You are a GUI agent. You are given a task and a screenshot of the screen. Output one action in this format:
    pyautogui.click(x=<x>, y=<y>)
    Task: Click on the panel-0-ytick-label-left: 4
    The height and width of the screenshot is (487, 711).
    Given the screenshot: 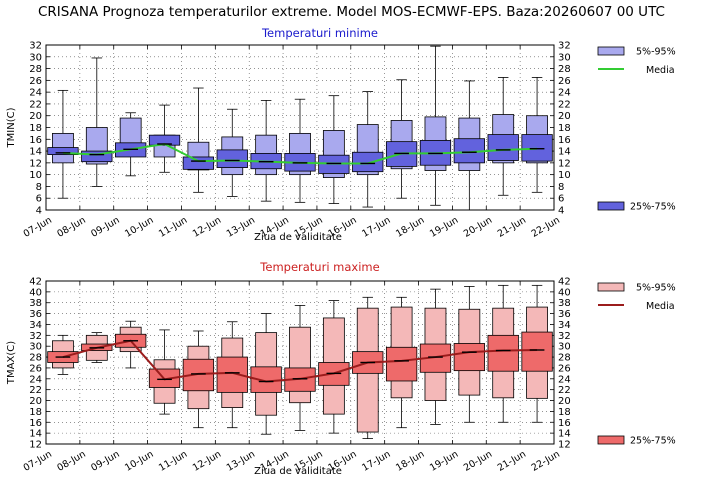 What is the action you would take?
    pyautogui.click(x=39, y=211)
    